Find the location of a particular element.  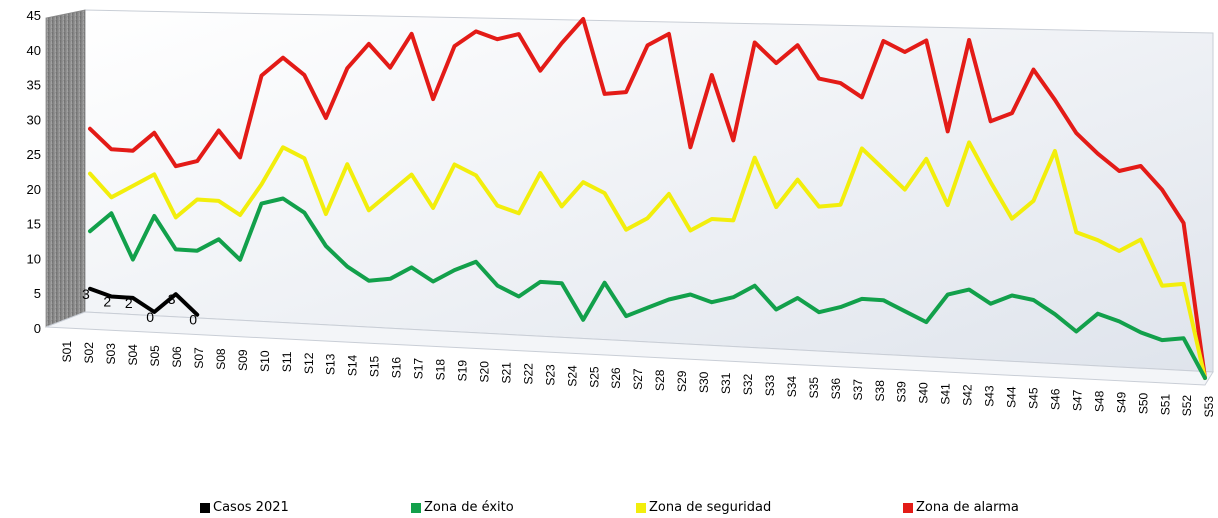

x-tick-label: S39 is located at coordinates (902, 392).